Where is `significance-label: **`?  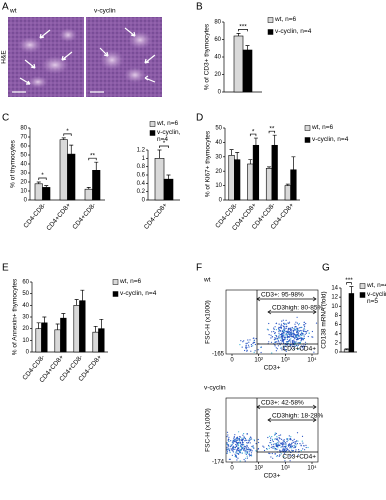 significance-label: ** is located at coordinates (93, 155).